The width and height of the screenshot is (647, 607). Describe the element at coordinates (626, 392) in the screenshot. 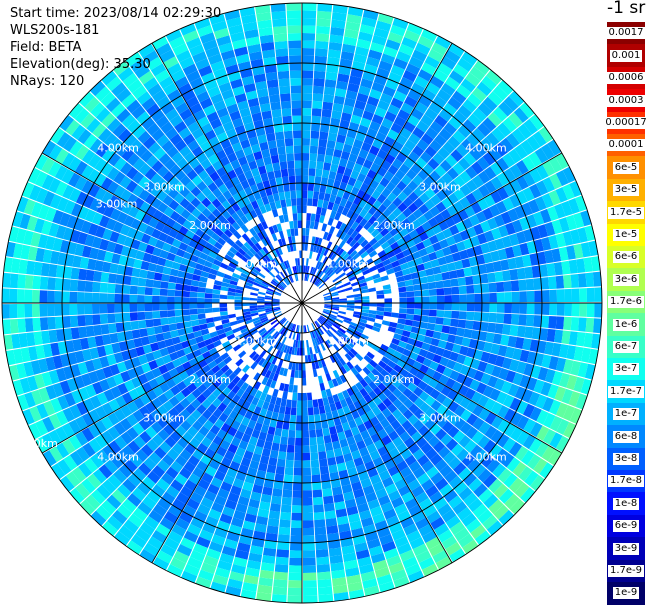

I see `colorbar-swatch: 1.7e-7` at that location.